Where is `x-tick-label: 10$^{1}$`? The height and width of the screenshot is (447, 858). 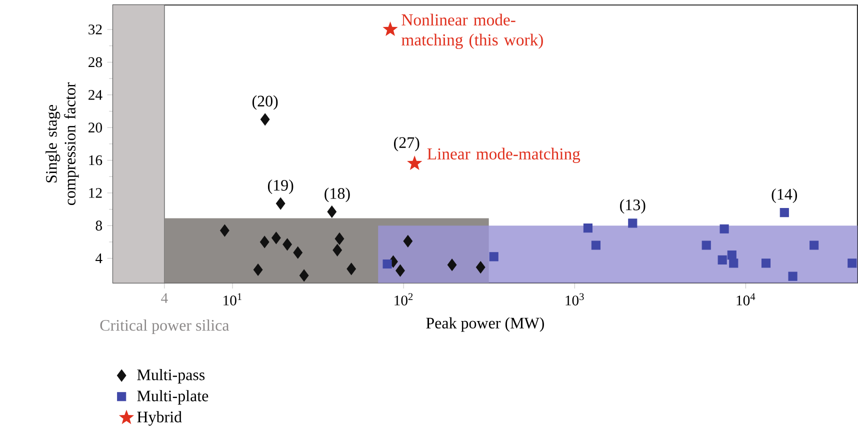 x-tick-label: 10$^{1}$ is located at coordinates (233, 299).